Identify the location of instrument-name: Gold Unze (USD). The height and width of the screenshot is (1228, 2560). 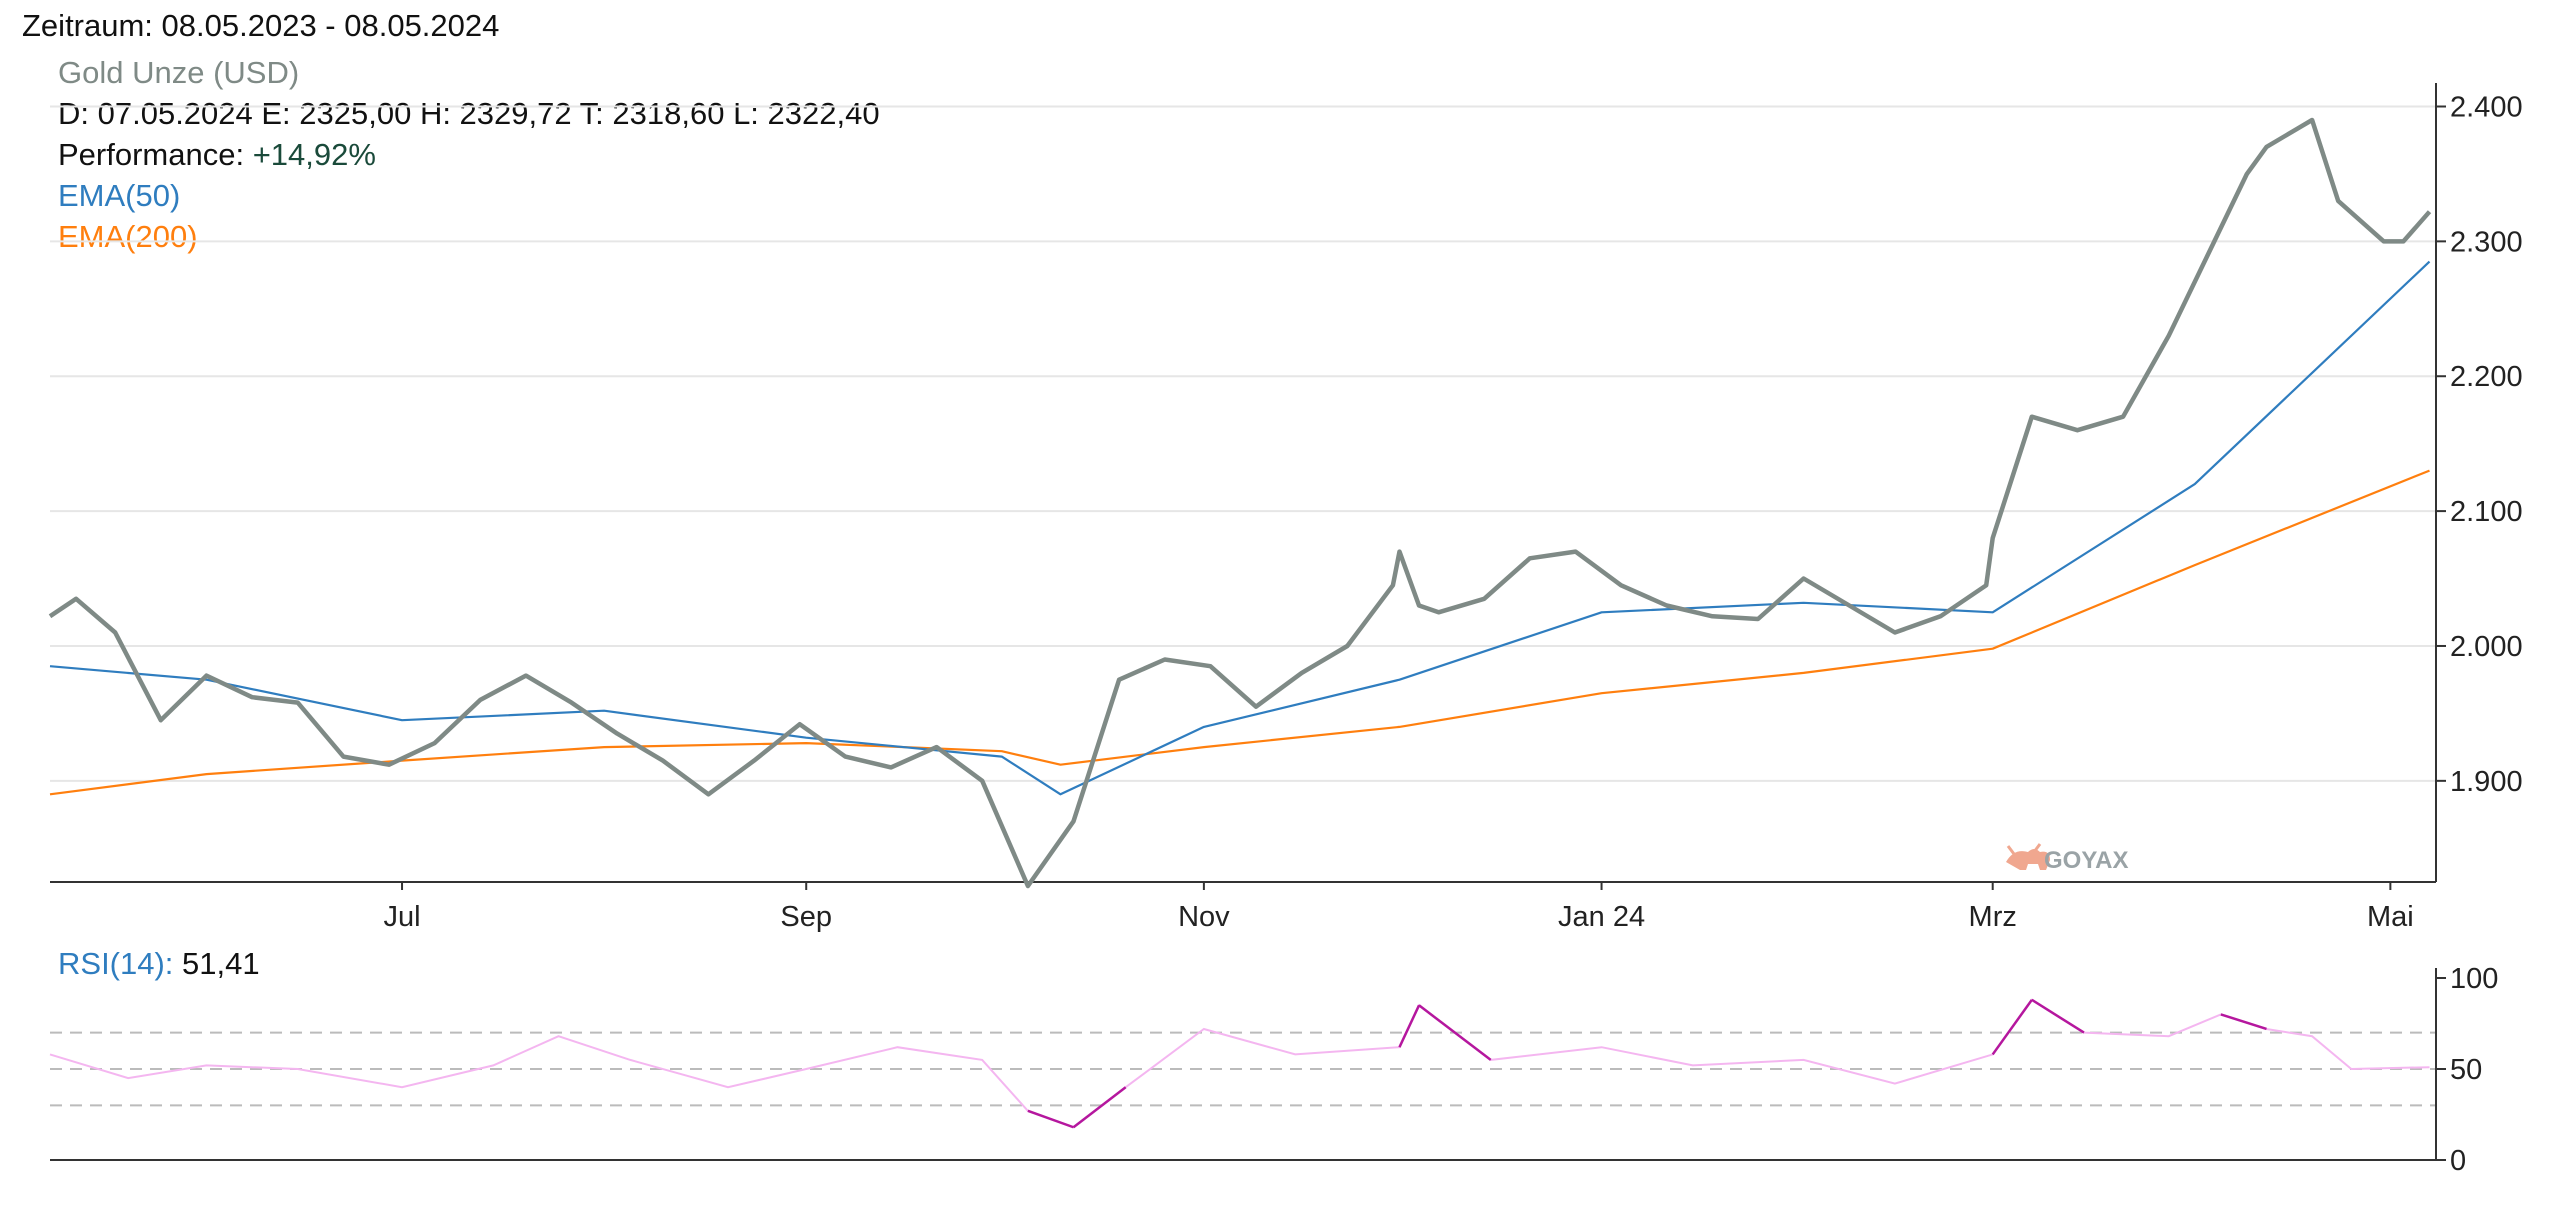
(179, 72).